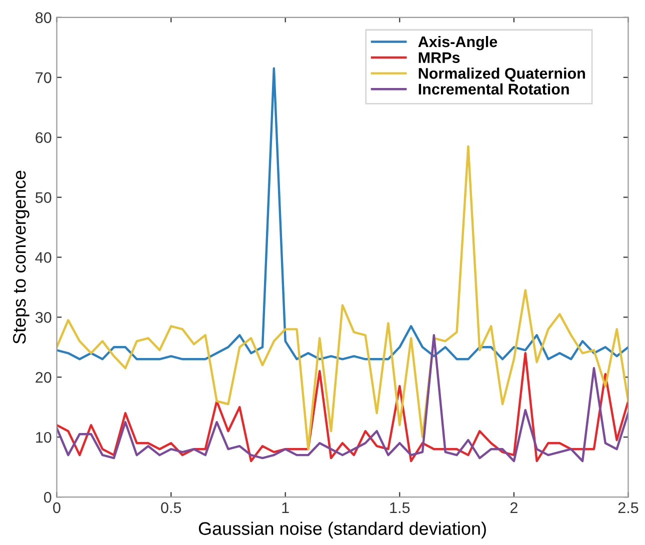 This screenshot has height=545, width=645. What do you see at coordinates (44, 437) in the screenshot?
I see `y-tick-label: 10` at bounding box center [44, 437].